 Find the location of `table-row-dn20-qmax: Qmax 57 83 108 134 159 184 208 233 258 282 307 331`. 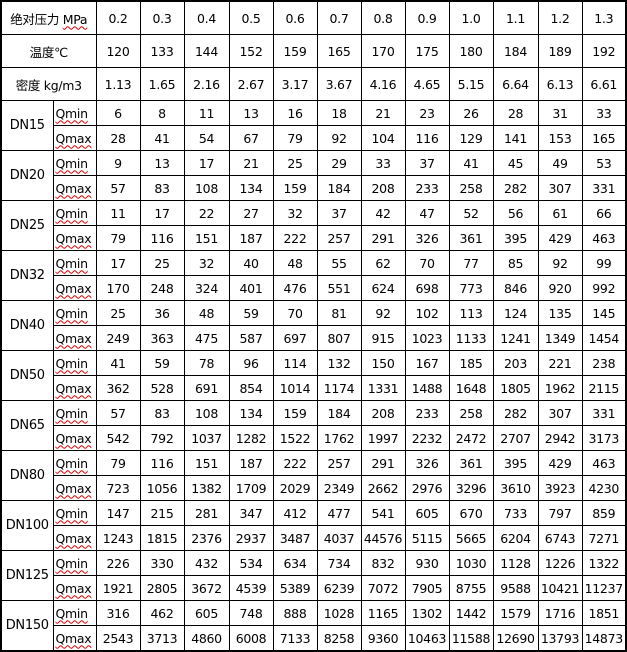

table-row-dn20-qmax: Qmax 57 83 108 134 159 184 208 233 258 282 307 331 is located at coordinates (314, 188).